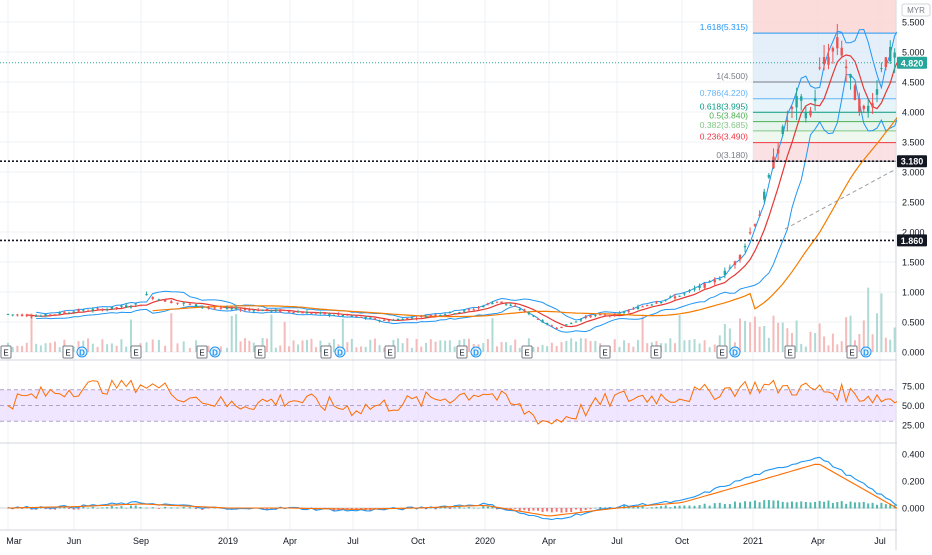  Describe the element at coordinates (458, 402) in the screenshot. I see `rsi-line` at that location.